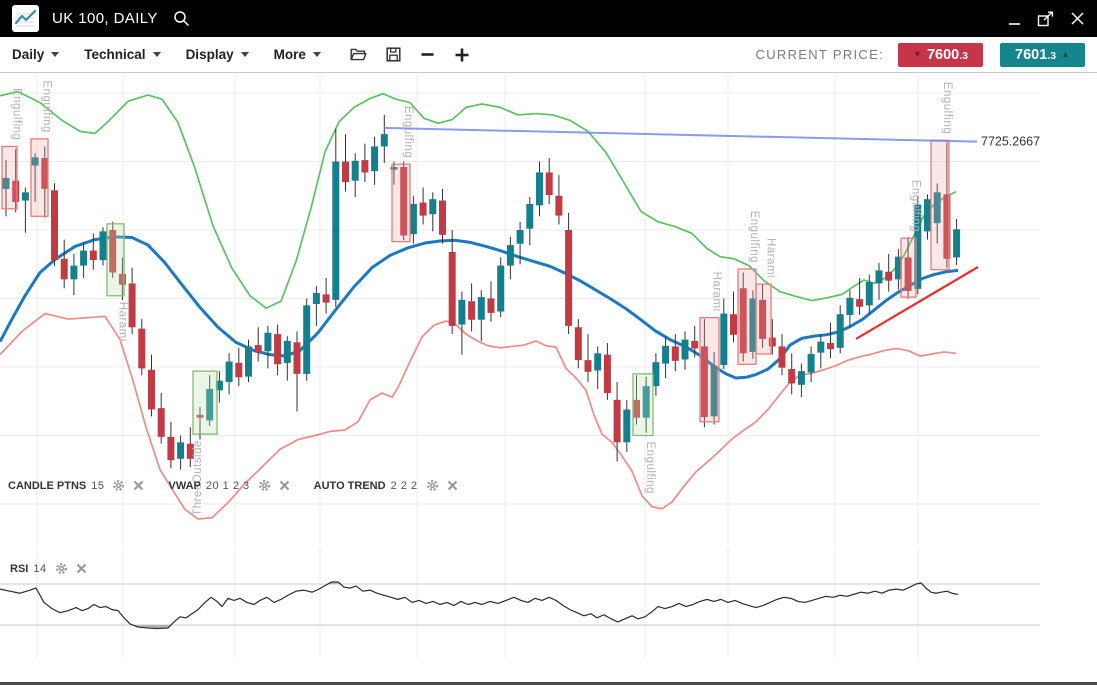 The height and width of the screenshot is (687, 1097). What do you see at coordinates (316, 54) in the screenshot?
I see `chevron-down-icon` at bounding box center [316, 54].